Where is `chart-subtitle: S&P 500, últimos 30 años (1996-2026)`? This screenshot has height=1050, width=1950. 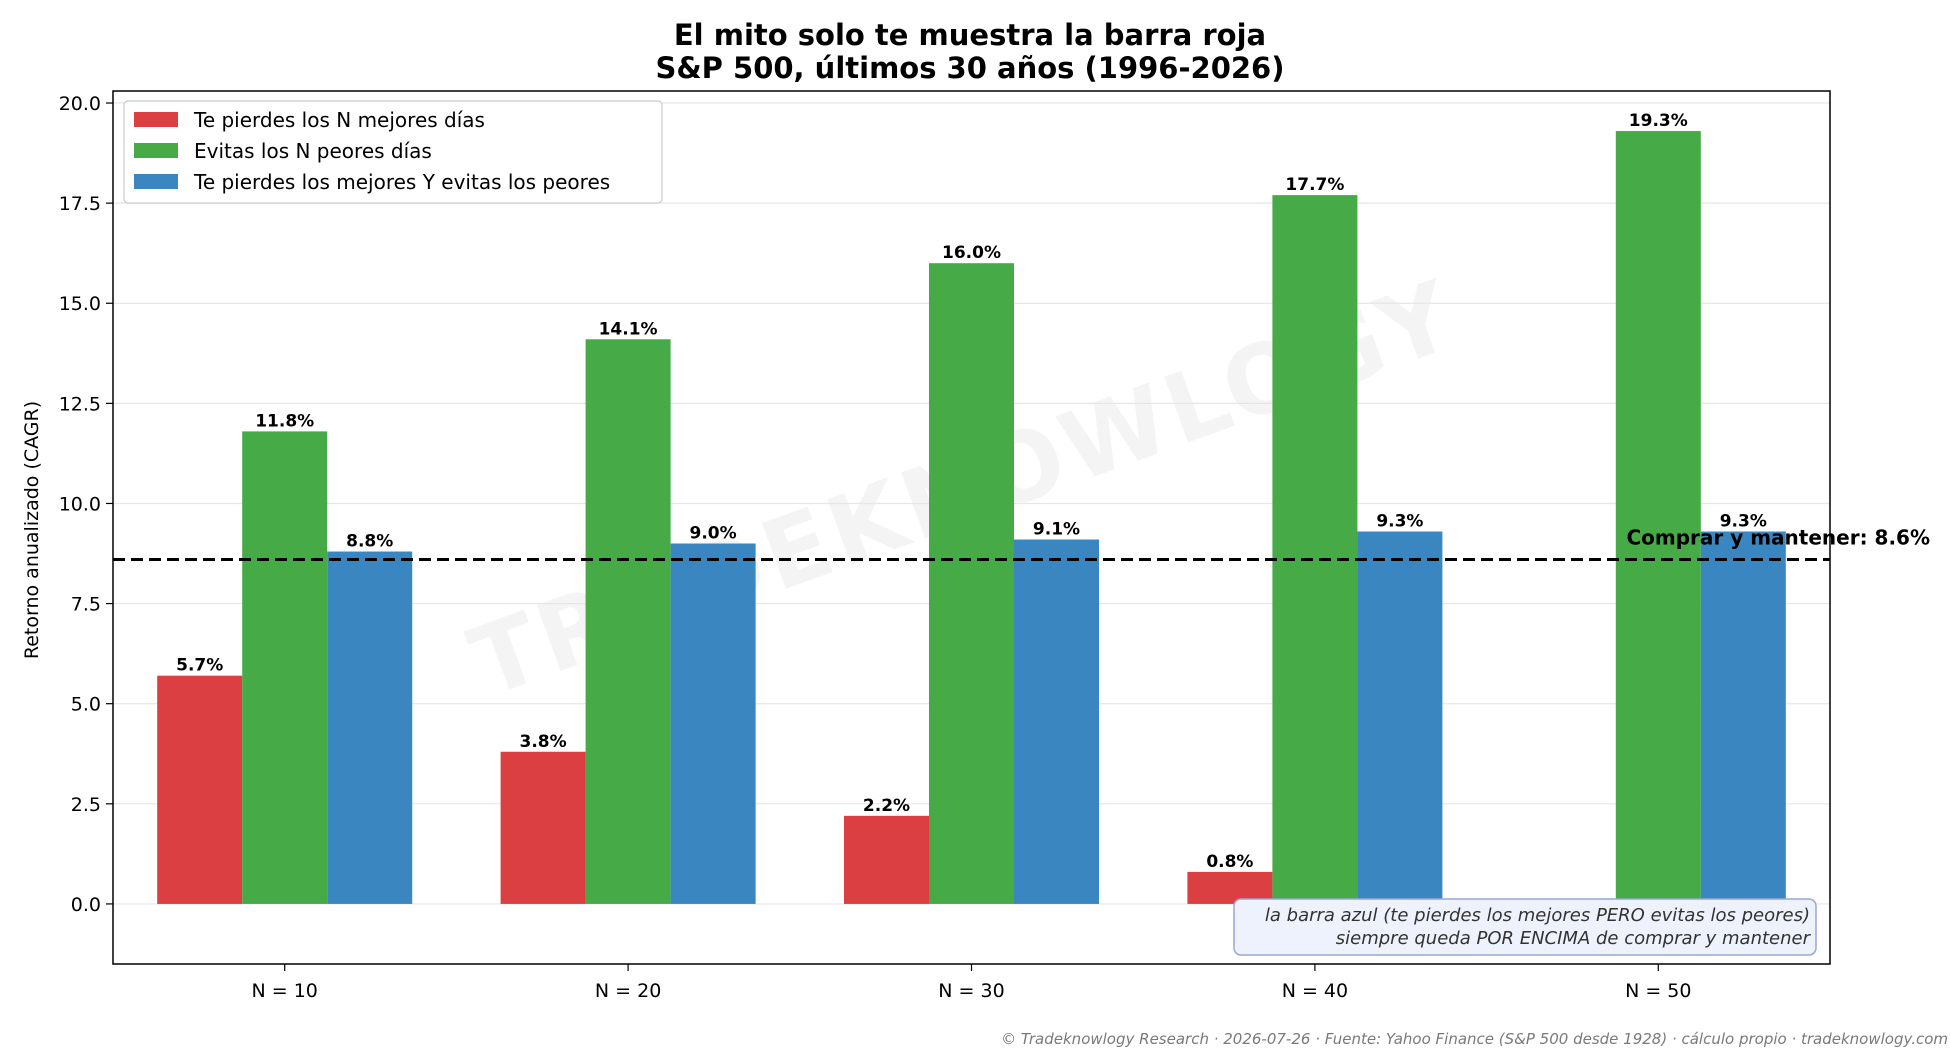
chart-subtitle: S&P 500, últimos 30 años (1996-2026) is located at coordinates (970, 68).